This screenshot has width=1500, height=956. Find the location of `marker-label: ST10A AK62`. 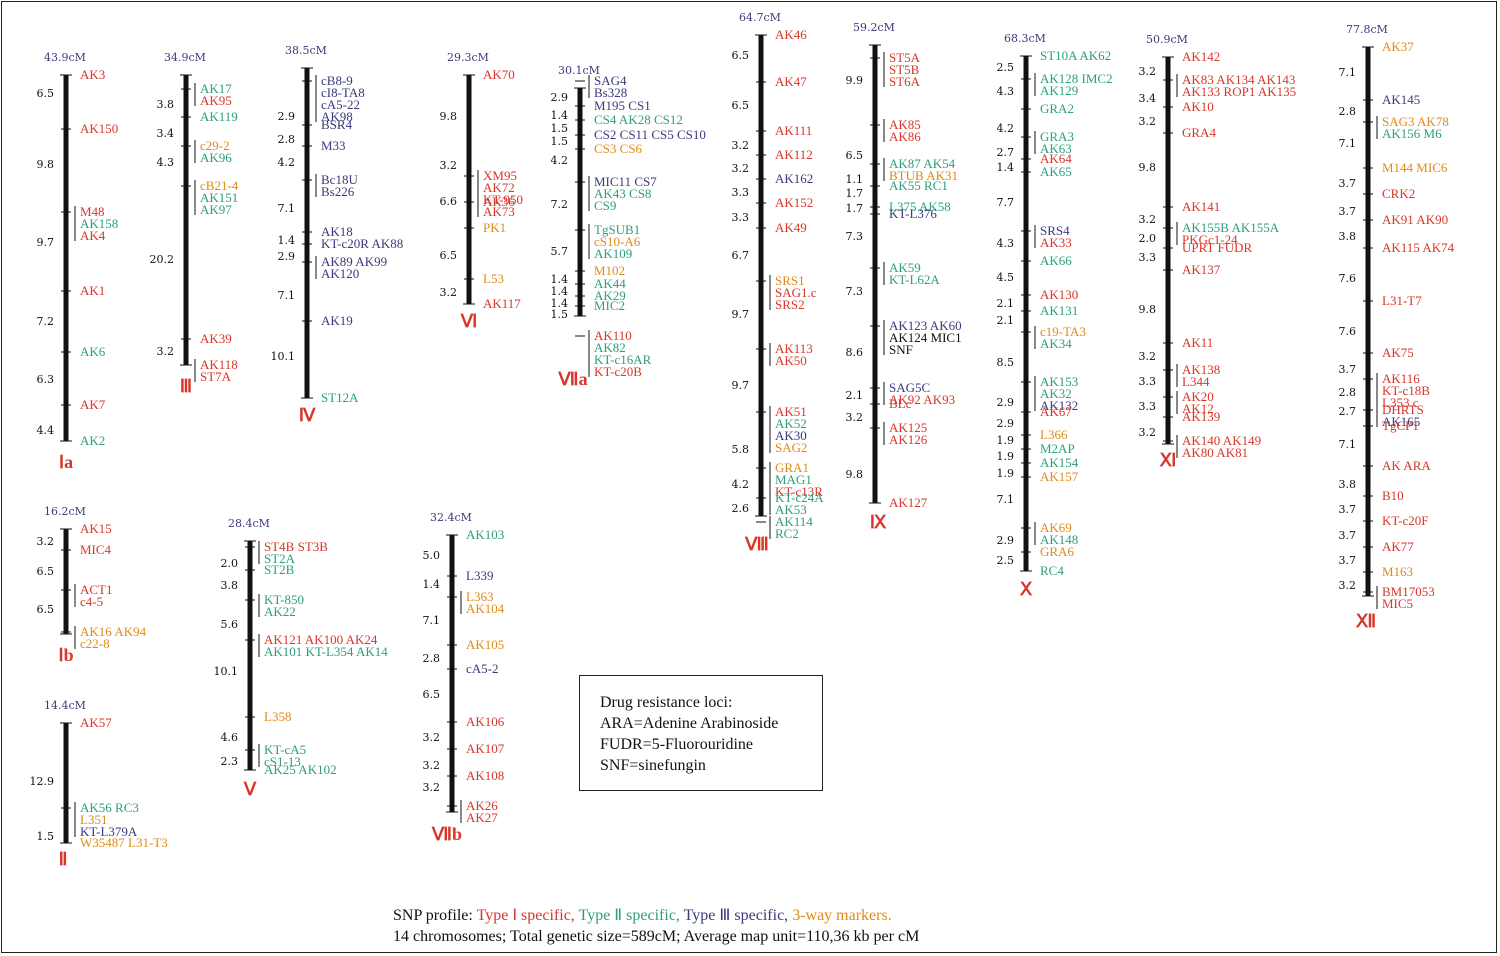

marker-label: ST10A AK62 is located at coordinates (1075, 55).